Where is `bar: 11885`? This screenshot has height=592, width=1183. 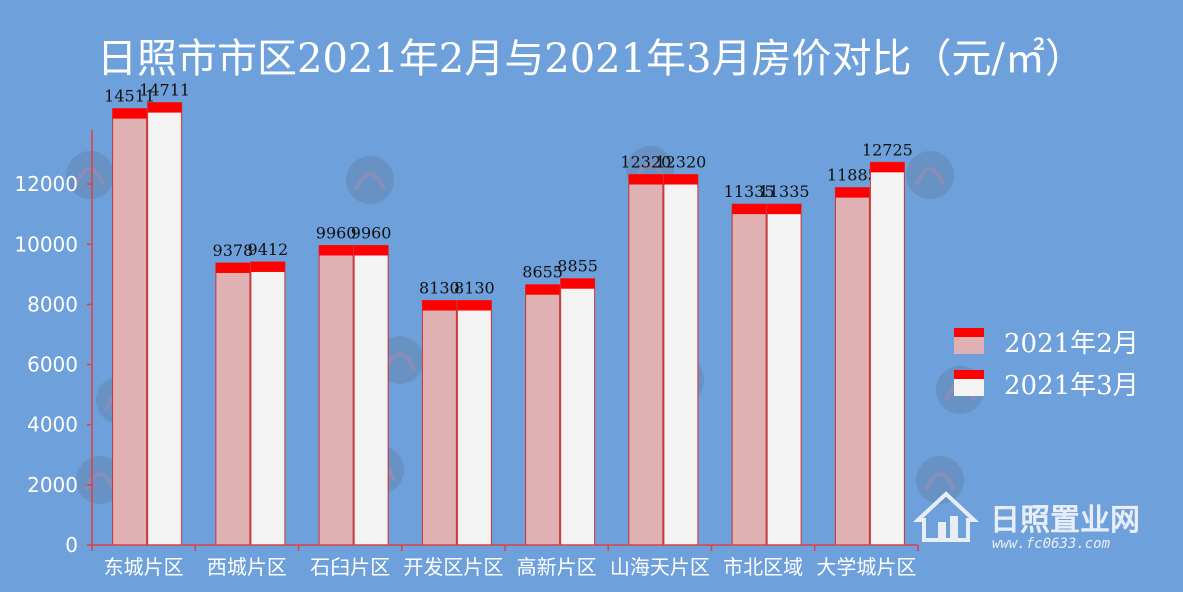 bar: 11885 is located at coordinates (852, 356).